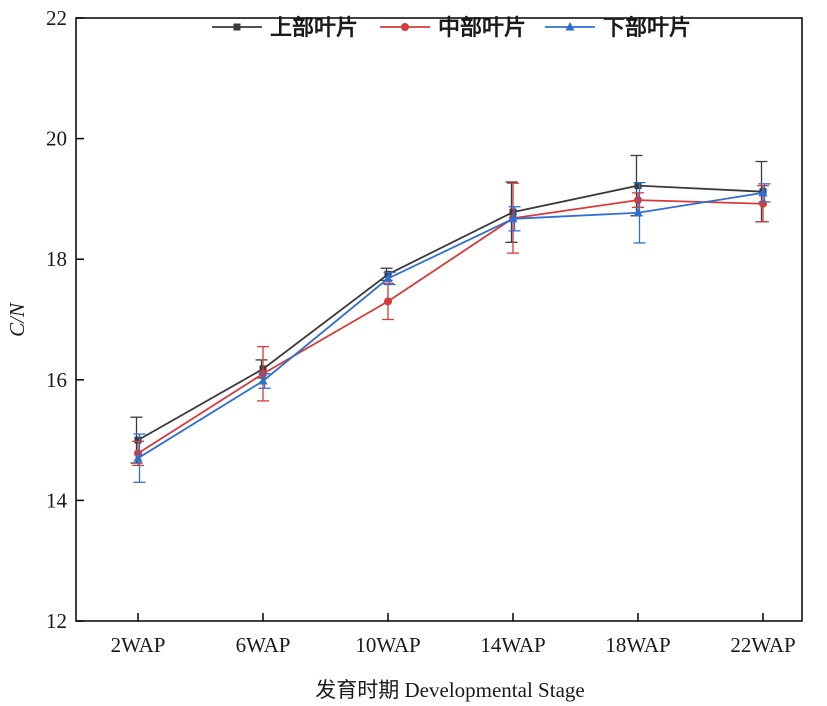 The height and width of the screenshot is (706, 827). Describe the element at coordinates (453, 635) in the screenshot. I see `x-axis-ticks: 2WAP 6WAP 10WAP 14WAP 18WAP 22WAP` at that location.